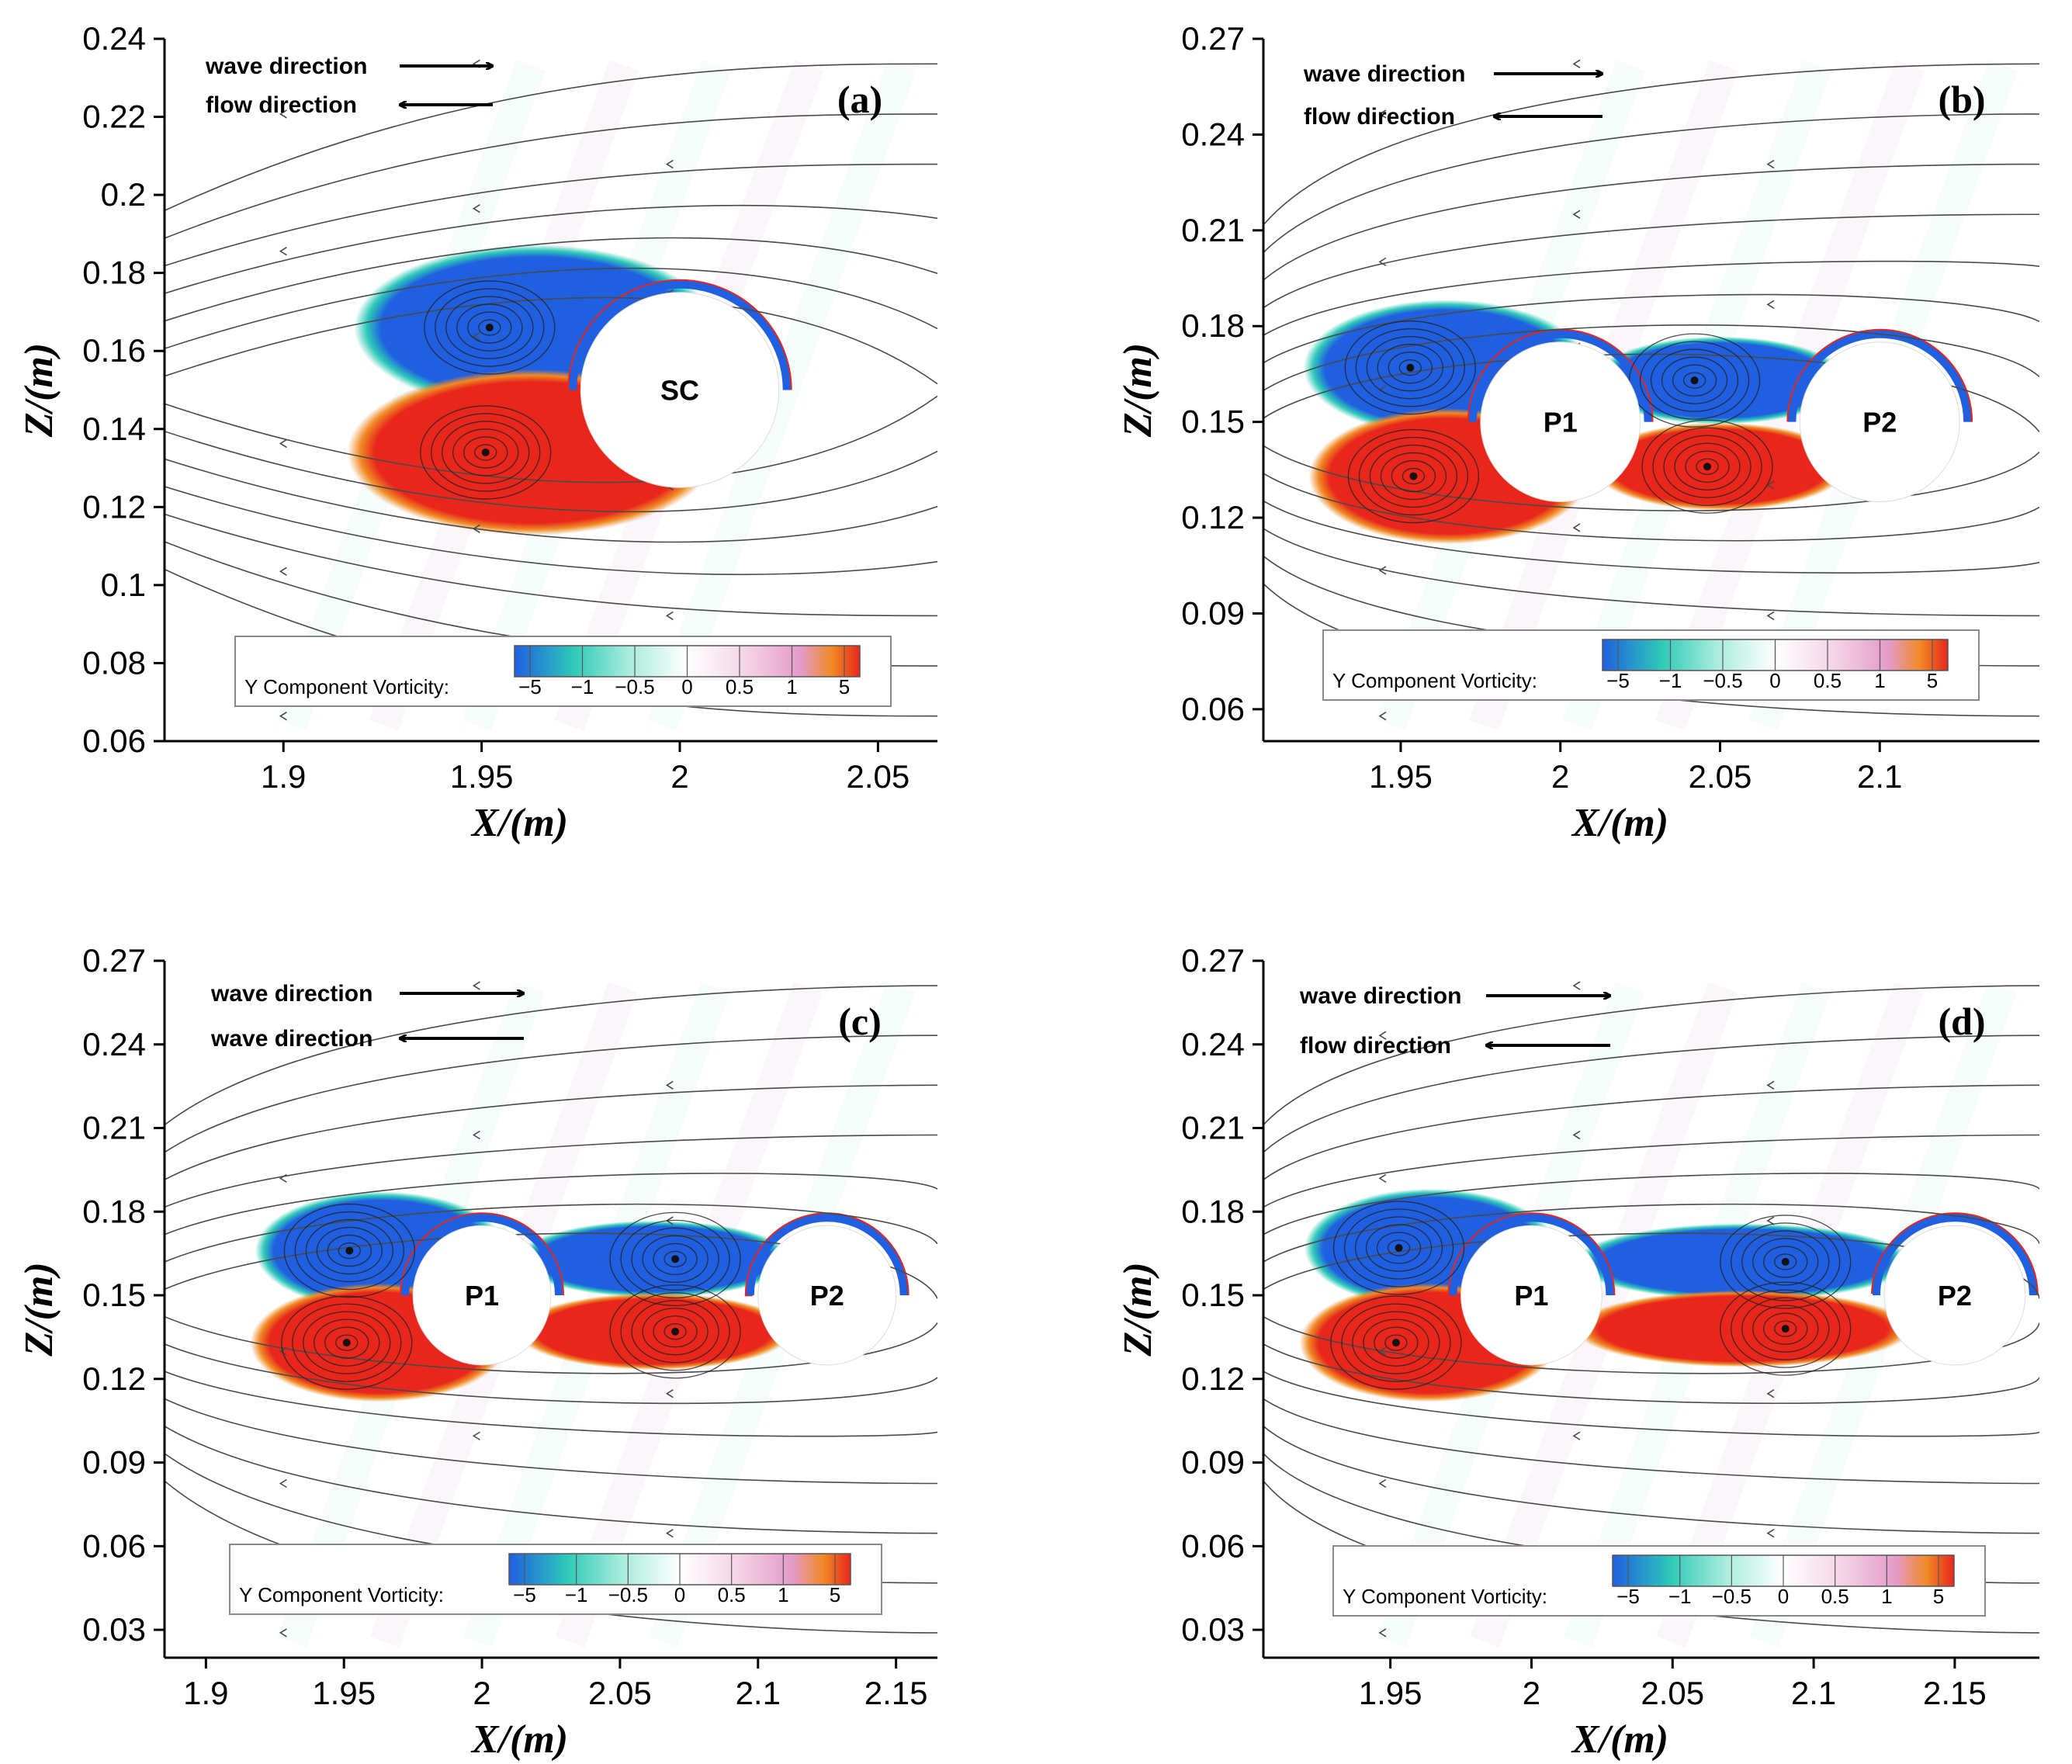  Describe the element at coordinates (114, 1629) in the screenshot. I see `y-tick-label: 0.03` at that location.